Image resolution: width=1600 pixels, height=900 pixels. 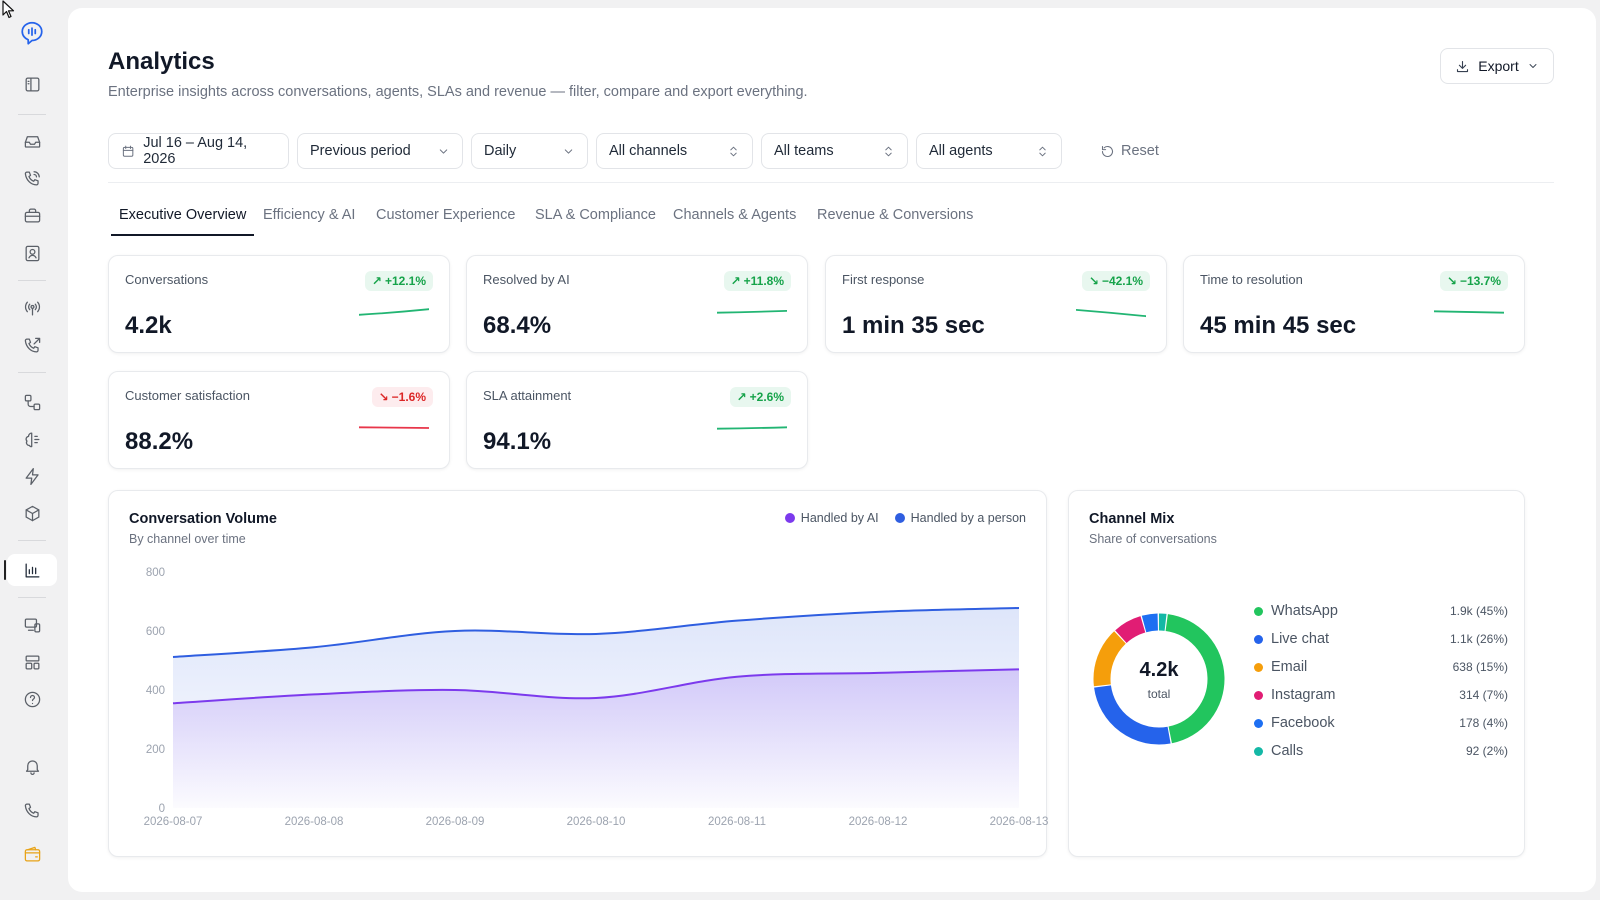 I want to click on donut-slice-whatsapp, so click(x=1195, y=679).